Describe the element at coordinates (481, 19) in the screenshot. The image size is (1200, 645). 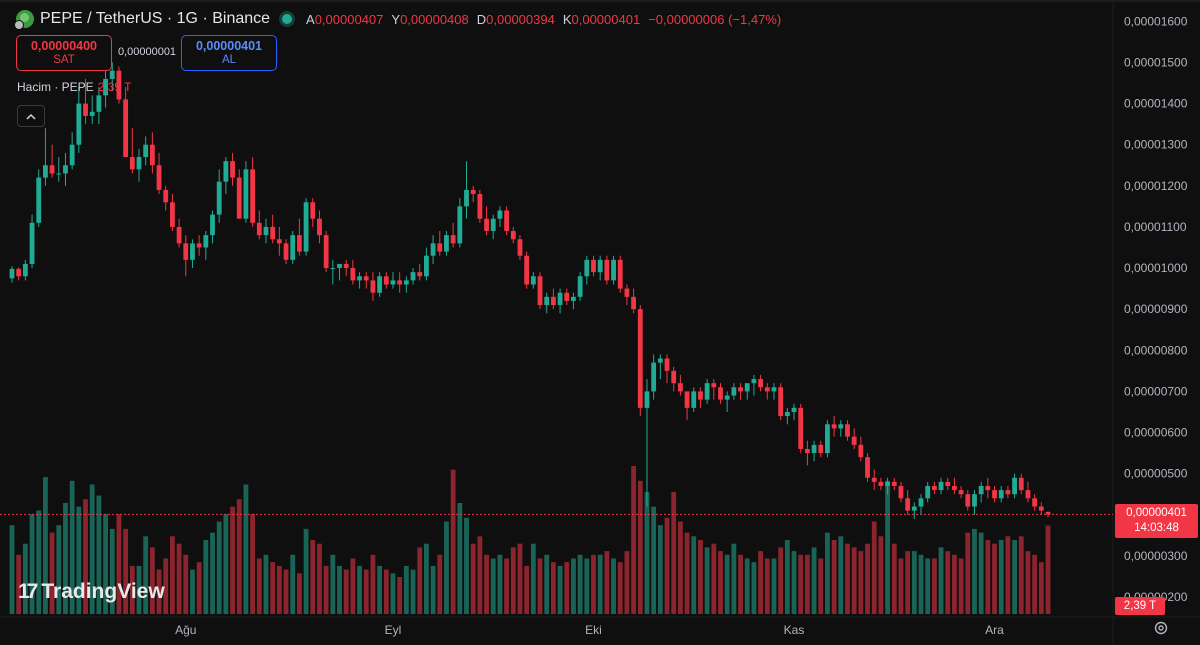
I see `low-label: D` at that location.